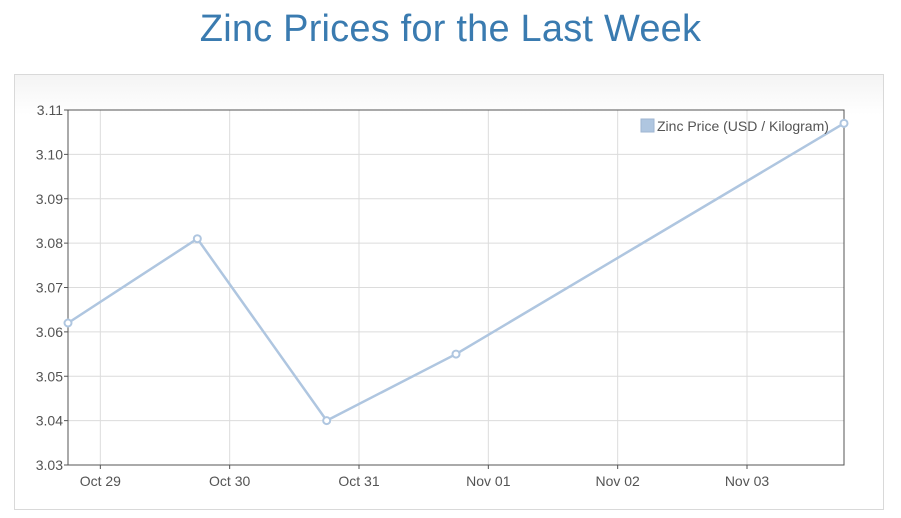 The height and width of the screenshot is (518, 901). Describe the element at coordinates (100, 481) in the screenshot. I see `x-tick-label: Oct 29` at that location.